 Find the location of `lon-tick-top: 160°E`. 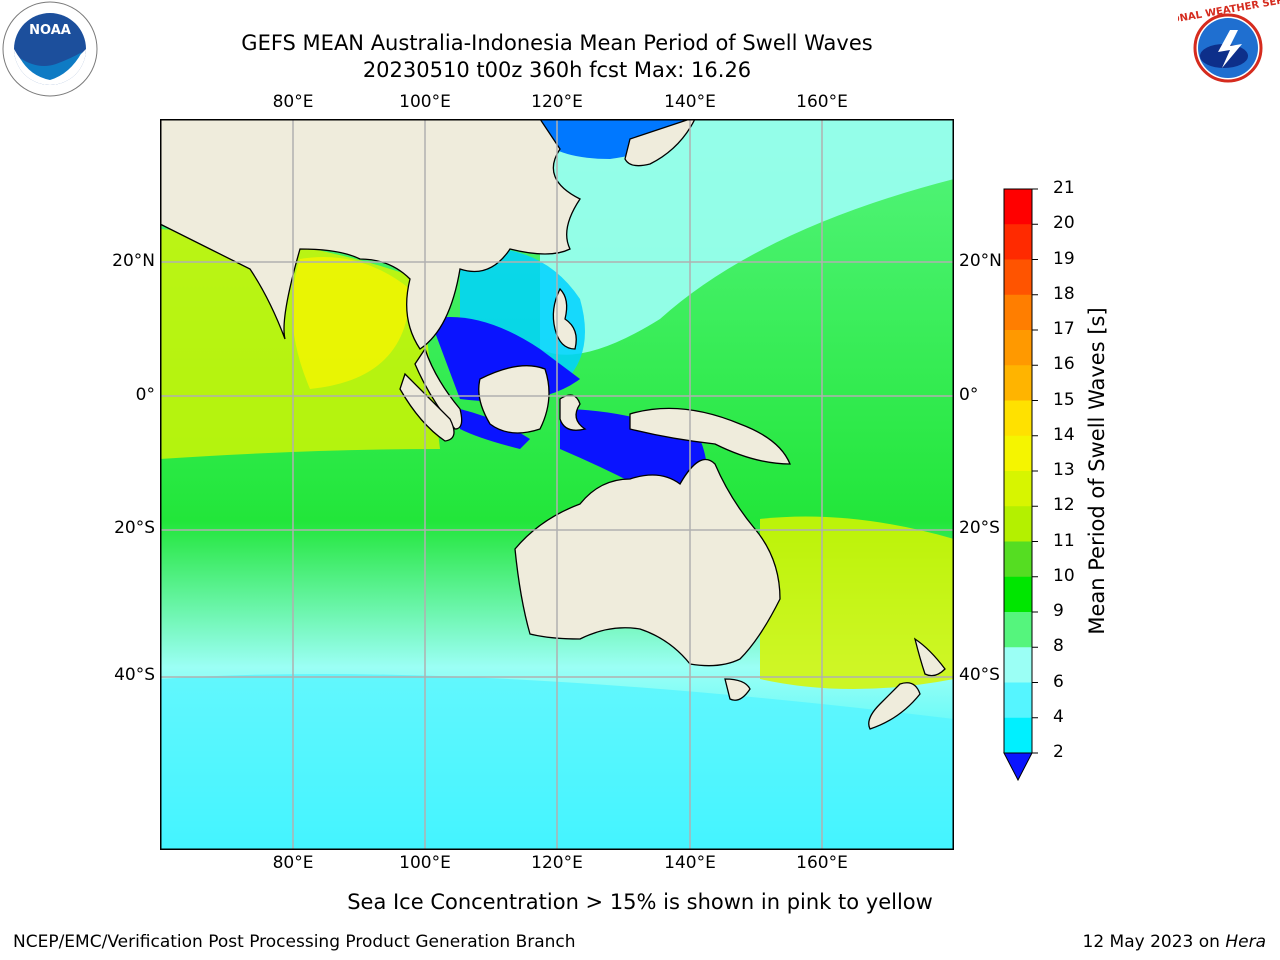

lon-tick-top: 160°E is located at coordinates (822, 102).